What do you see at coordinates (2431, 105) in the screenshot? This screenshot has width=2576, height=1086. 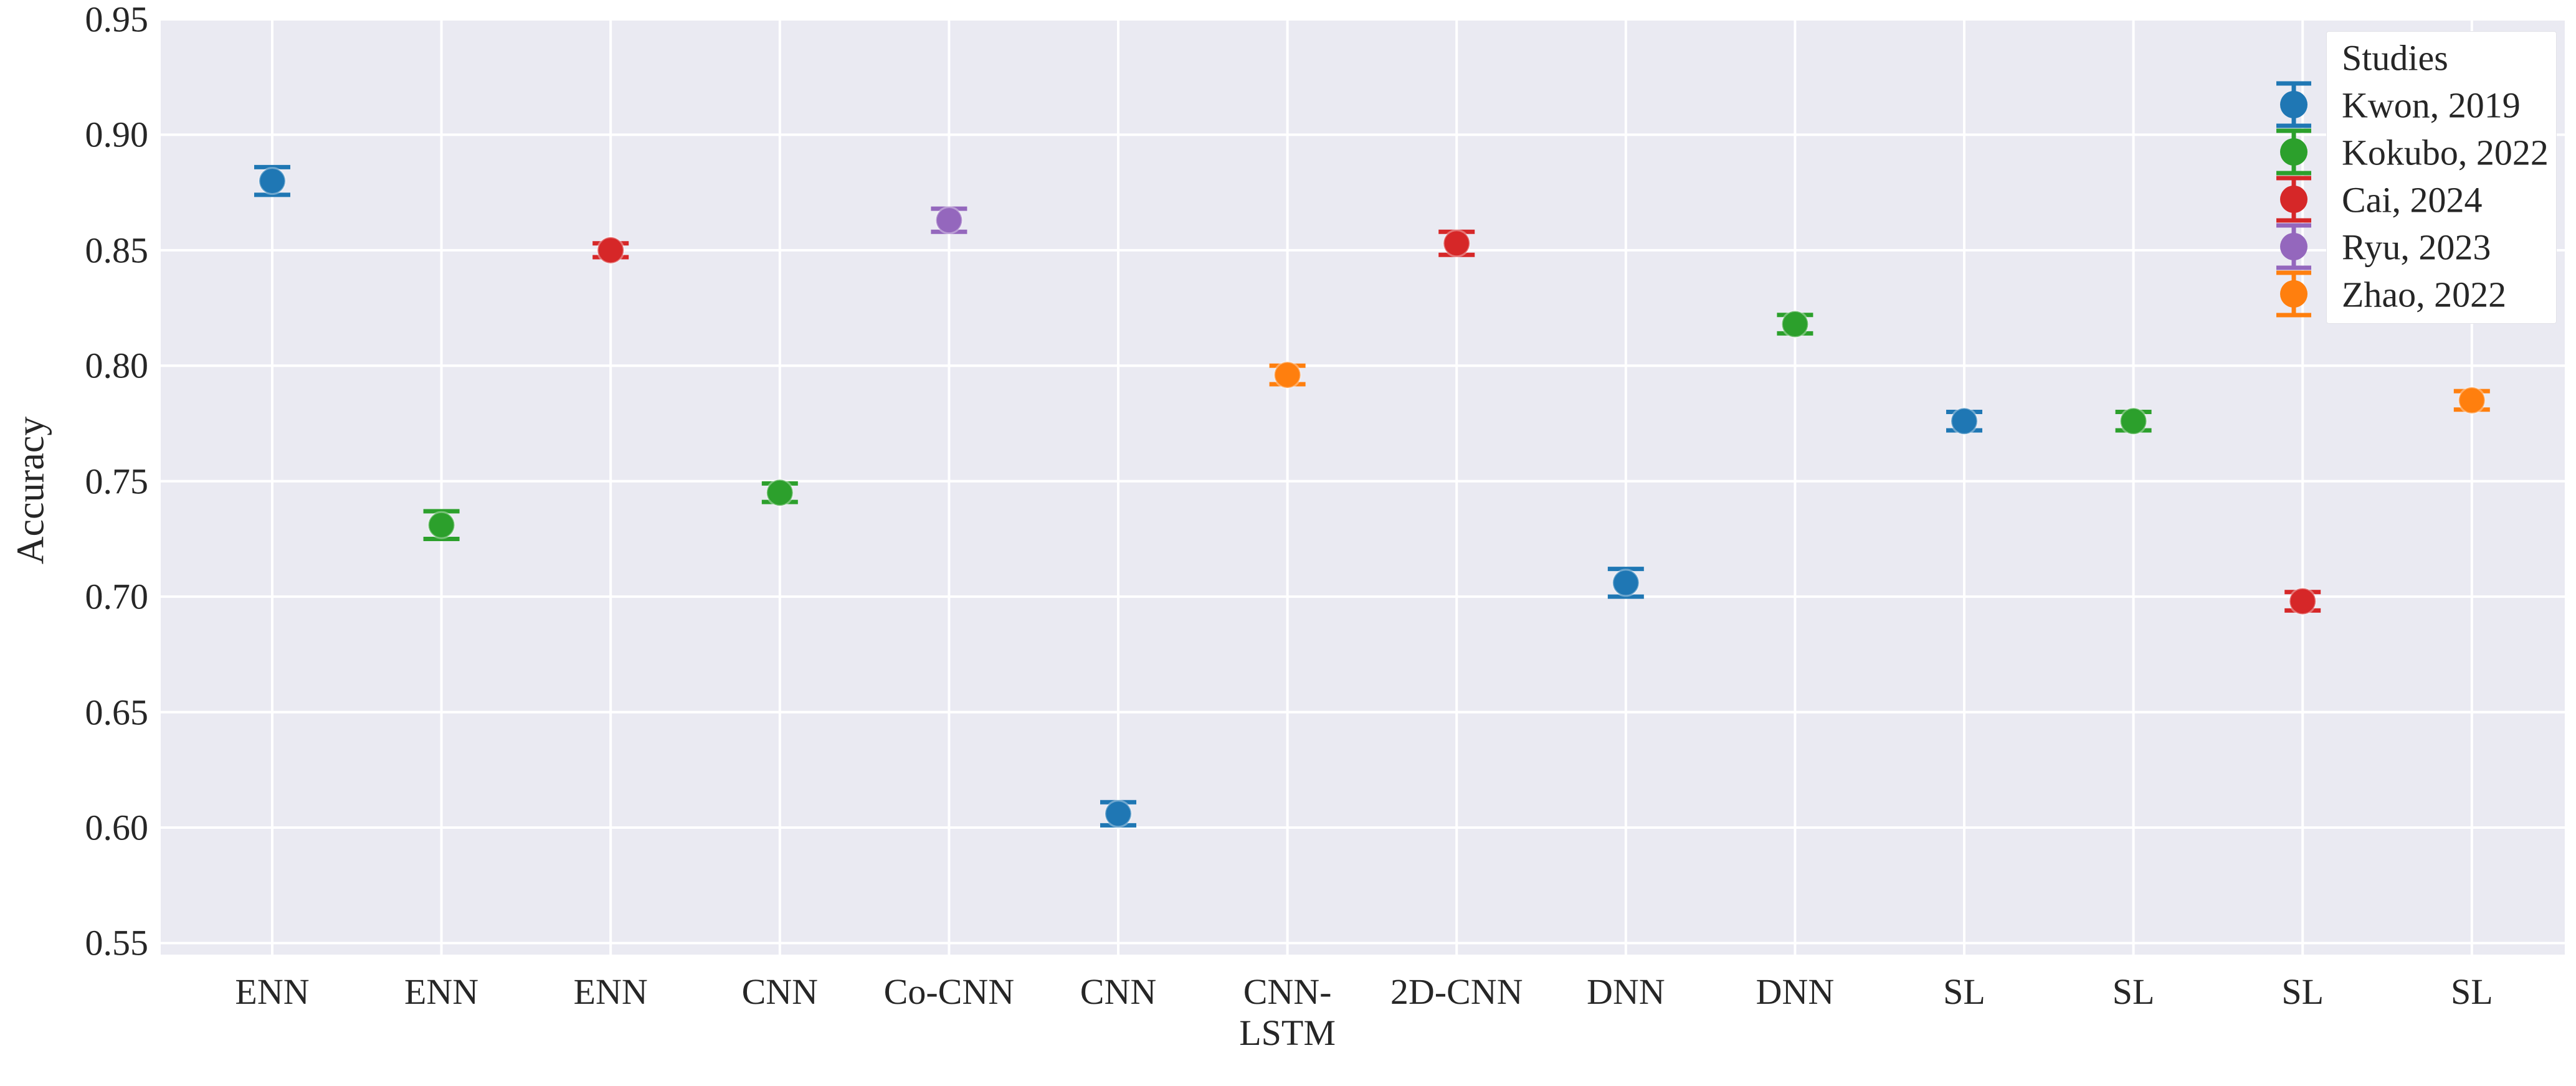 I see `legend-entry-label: Kwon, 2019` at bounding box center [2431, 105].